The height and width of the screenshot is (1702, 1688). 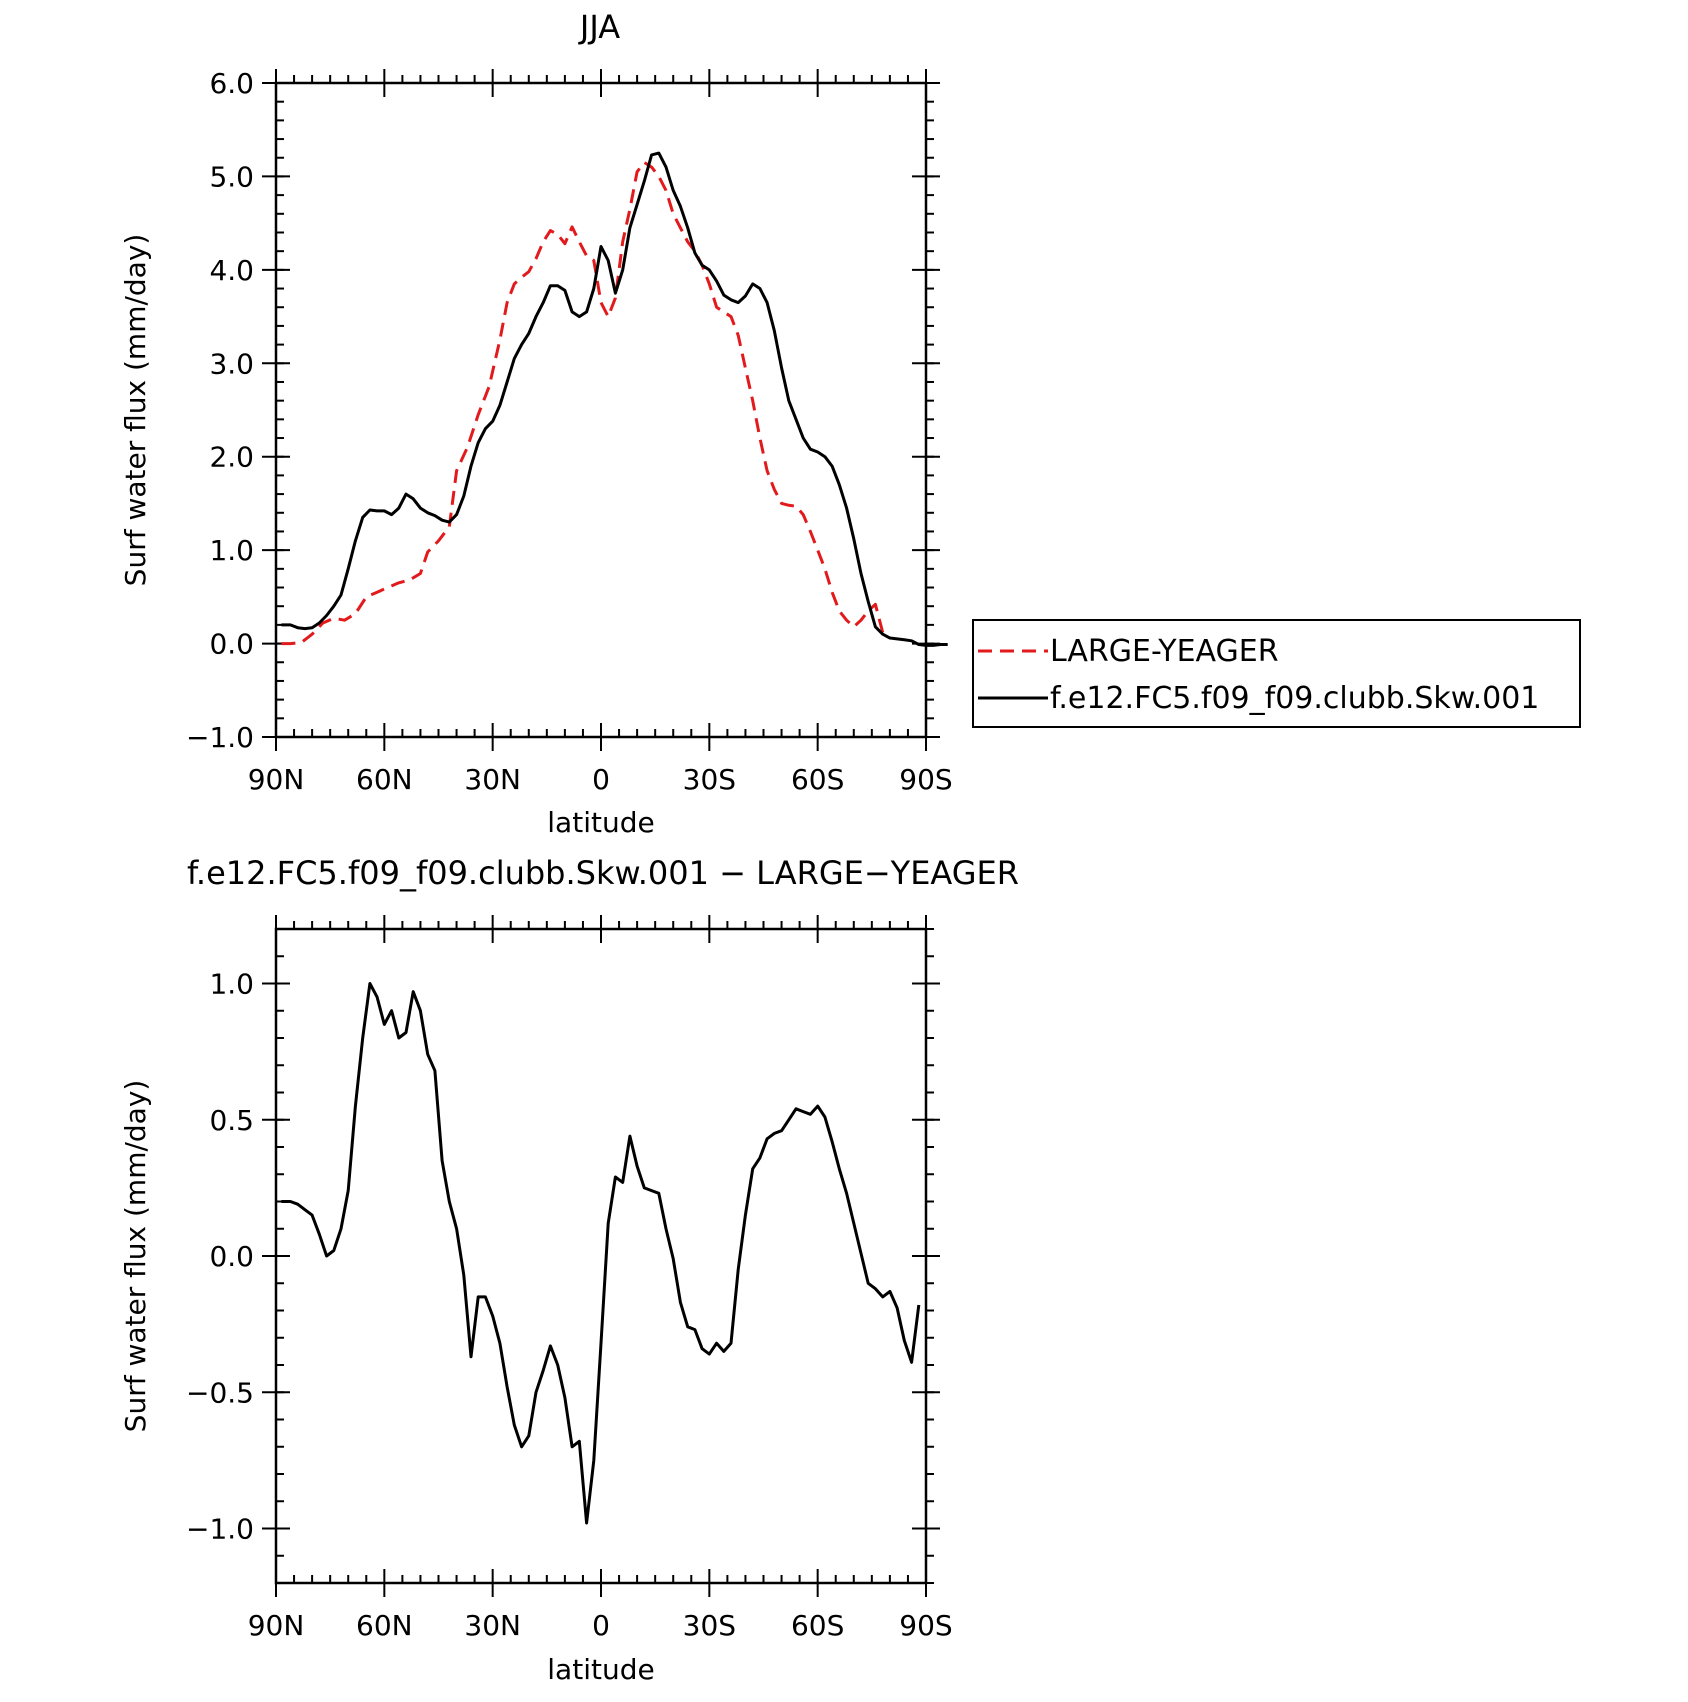 I want to click on top-chart-x-tick-labels: 90N 60N 30N 0 30S 60S 90S, so click(x=600, y=779).